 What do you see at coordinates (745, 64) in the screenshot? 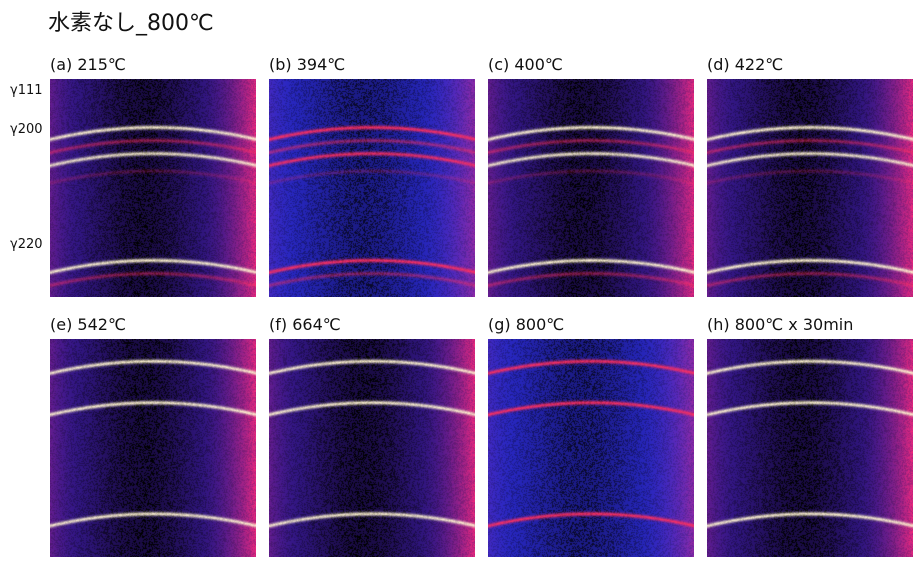
I see `panel-label-d: (d) 422℃` at bounding box center [745, 64].